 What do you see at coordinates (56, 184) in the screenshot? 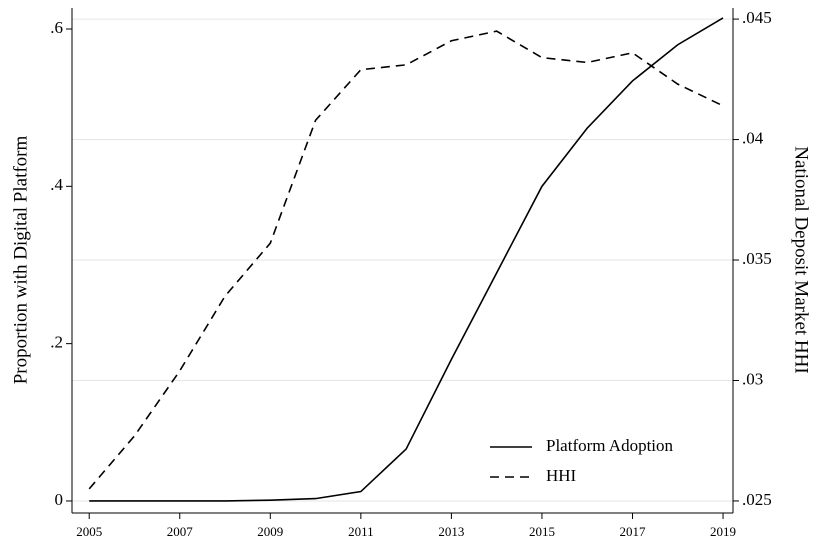
I see `y-tick-label: .4` at bounding box center [56, 184].